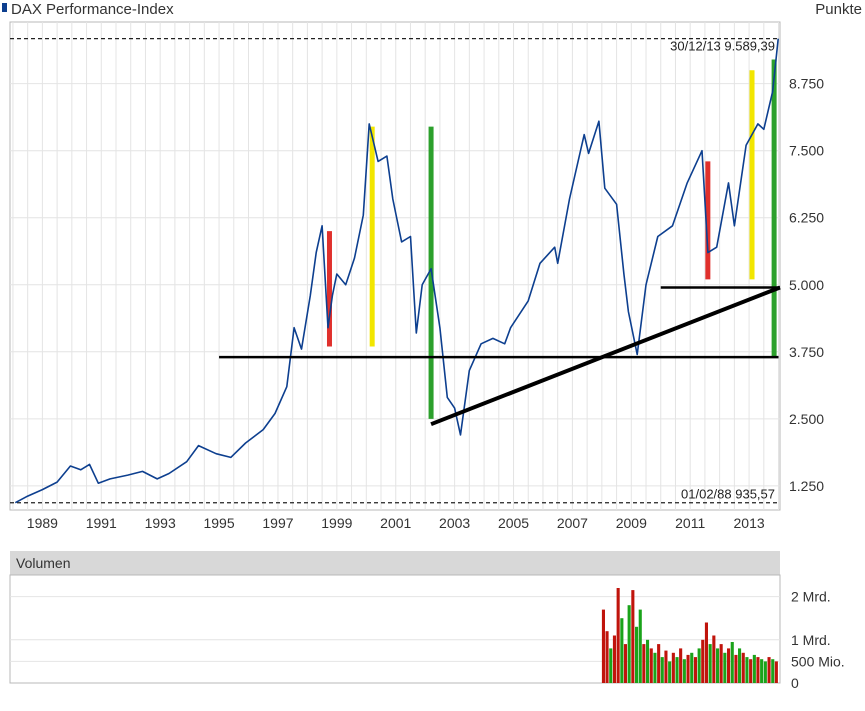  I want to click on y-tick-label: 1.250, so click(806, 486).